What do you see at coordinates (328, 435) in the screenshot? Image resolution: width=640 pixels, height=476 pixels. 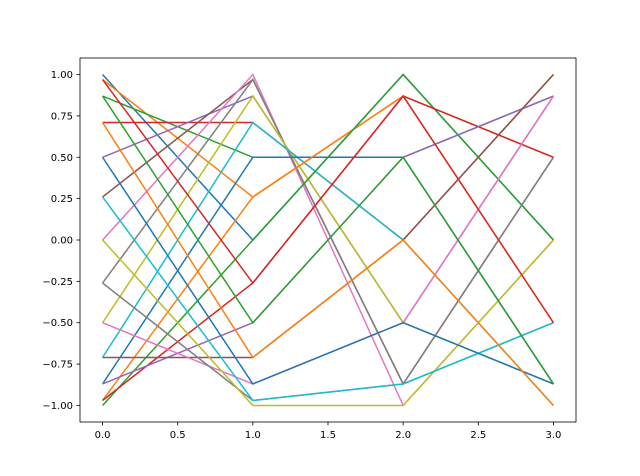 I see `x-tick-label: 1.5` at bounding box center [328, 435].